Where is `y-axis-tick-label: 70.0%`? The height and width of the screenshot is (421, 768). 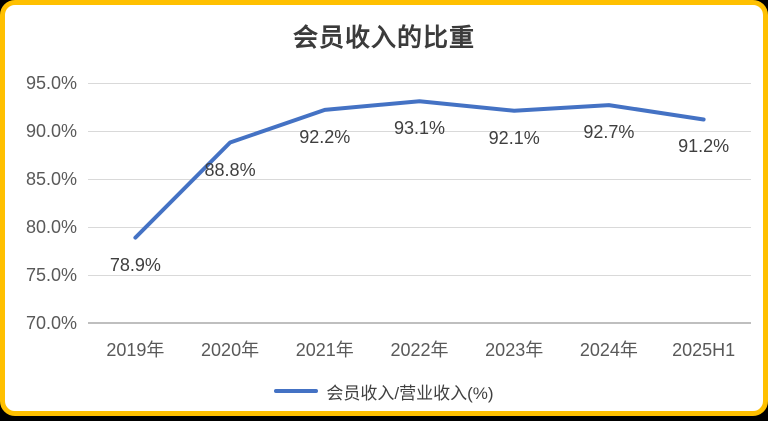
y-axis-tick-label: 70.0% is located at coordinates (51, 323).